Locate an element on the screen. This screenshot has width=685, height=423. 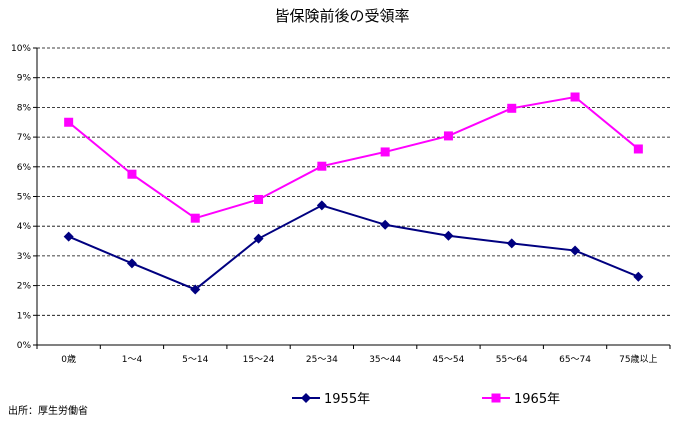
x-tick-label: 5～14 is located at coordinates (195, 360).